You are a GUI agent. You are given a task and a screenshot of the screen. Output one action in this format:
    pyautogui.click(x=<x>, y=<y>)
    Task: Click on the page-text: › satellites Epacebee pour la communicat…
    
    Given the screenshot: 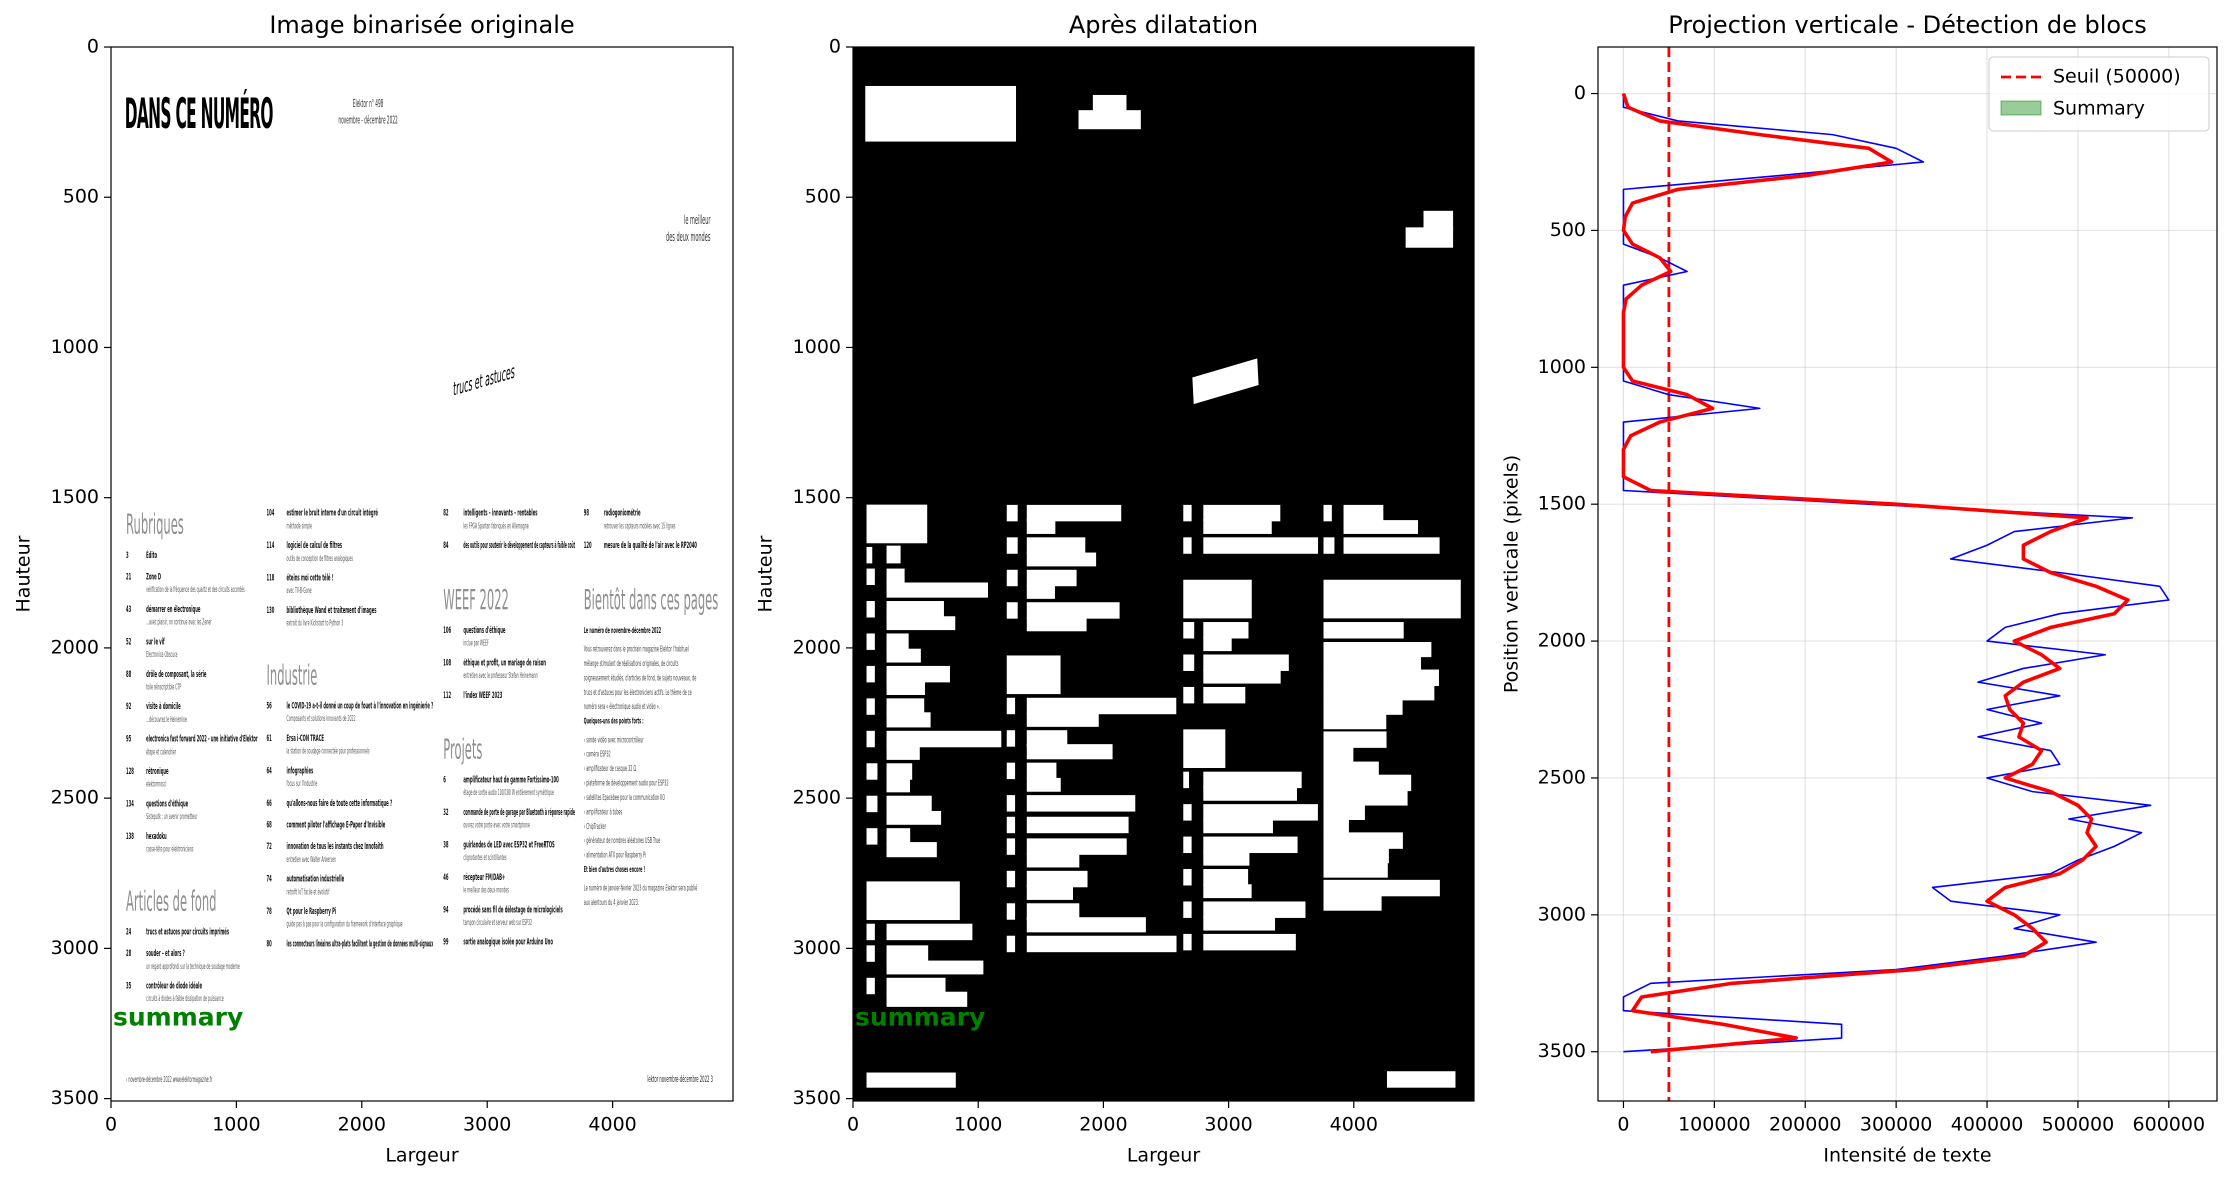 What is the action you would take?
    pyautogui.click(x=624, y=797)
    